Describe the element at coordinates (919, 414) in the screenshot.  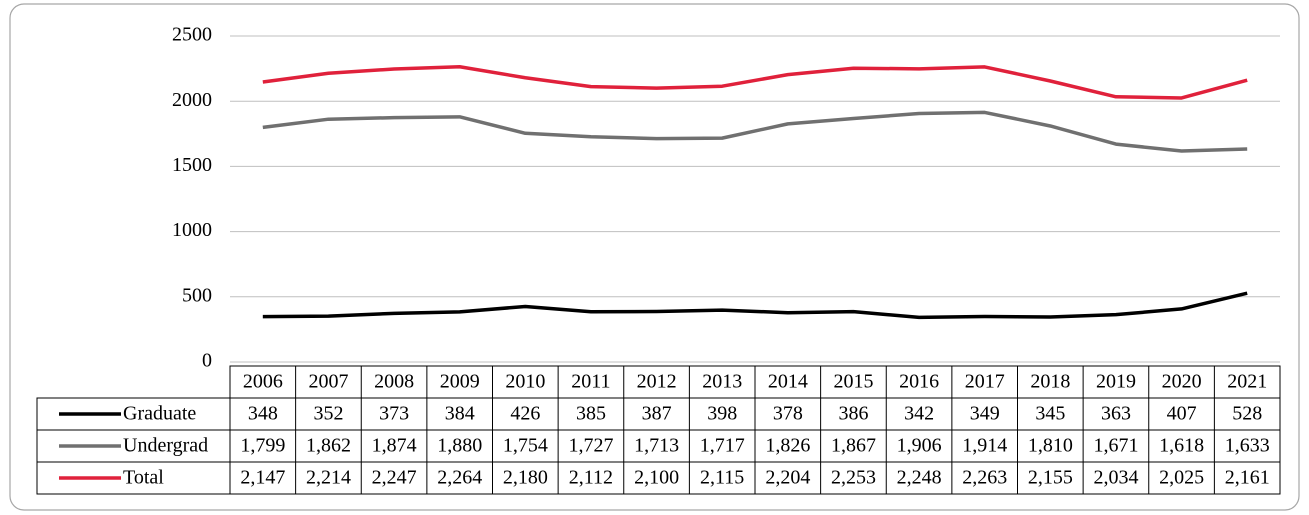
I see `table-value: 342` at that location.